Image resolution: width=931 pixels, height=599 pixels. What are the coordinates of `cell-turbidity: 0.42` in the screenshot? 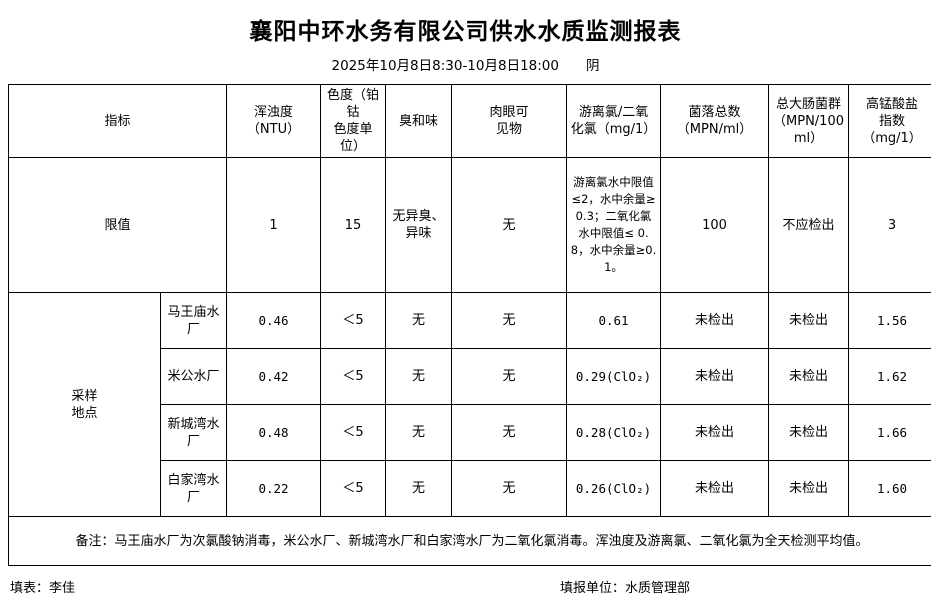 It's located at (274, 377).